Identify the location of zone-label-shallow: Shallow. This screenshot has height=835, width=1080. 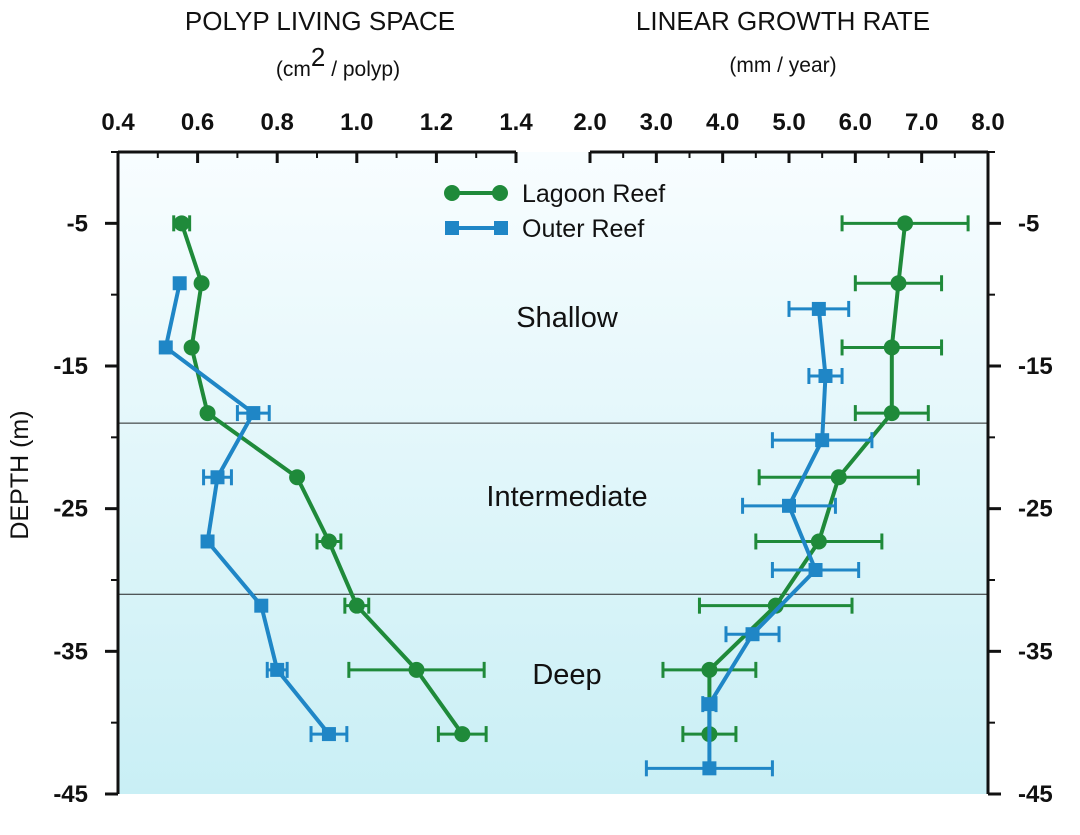
(567, 318).